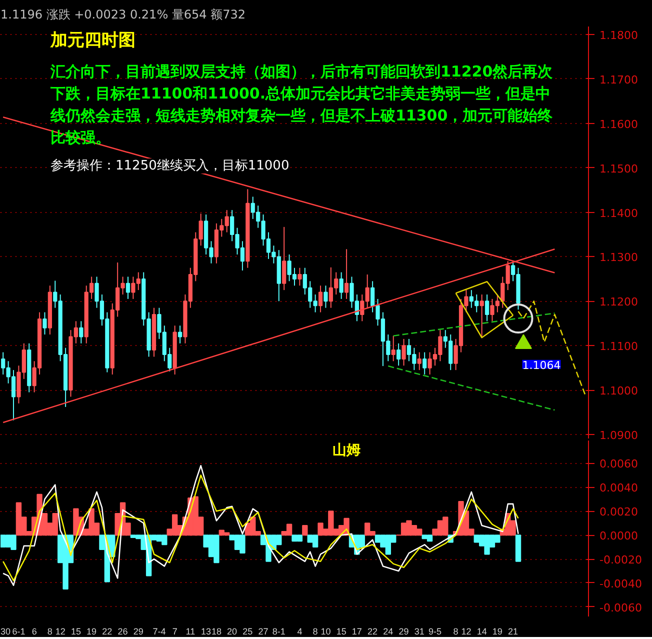  I want to click on x-tick-label: 17, so click(357, 631).